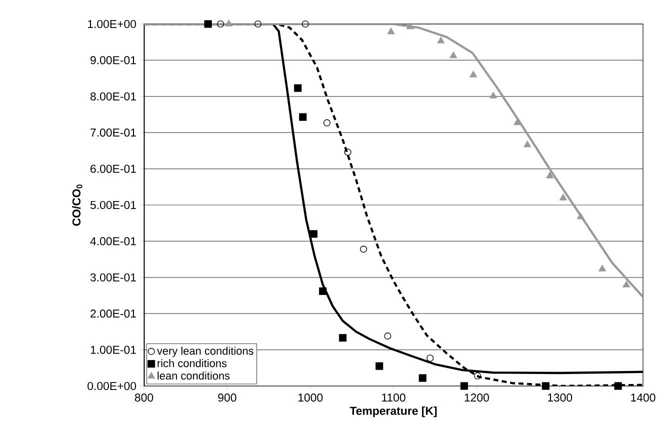  What do you see at coordinates (112, 386) in the screenshot?
I see `y-tick-label: 0.00E+00` at bounding box center [112, 386].